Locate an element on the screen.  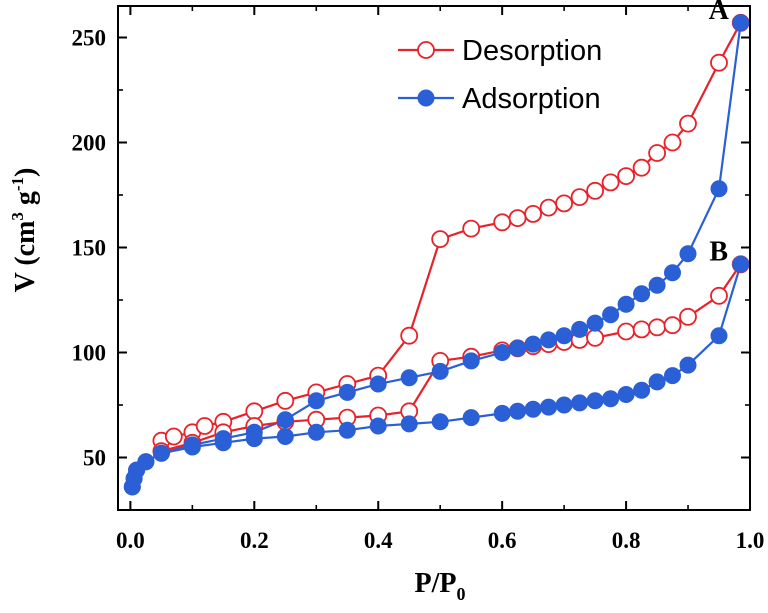
legend-adsorption-marker is located at coordinates (426, 98).